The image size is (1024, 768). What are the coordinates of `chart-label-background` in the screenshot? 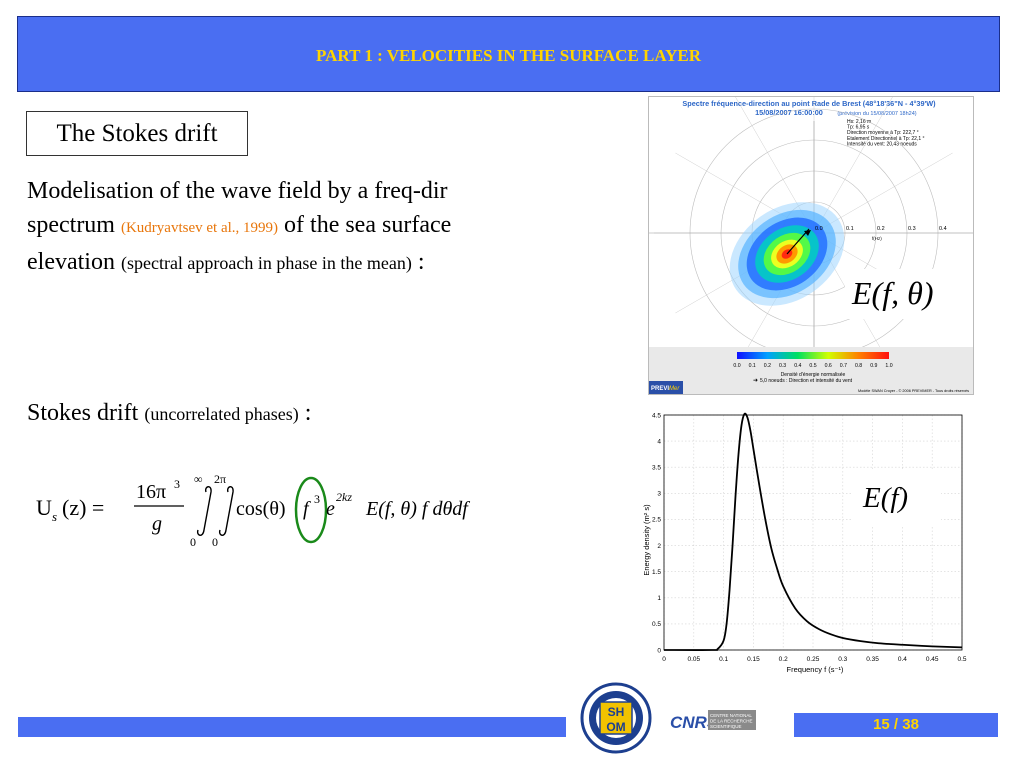 It's located at (897, 497).